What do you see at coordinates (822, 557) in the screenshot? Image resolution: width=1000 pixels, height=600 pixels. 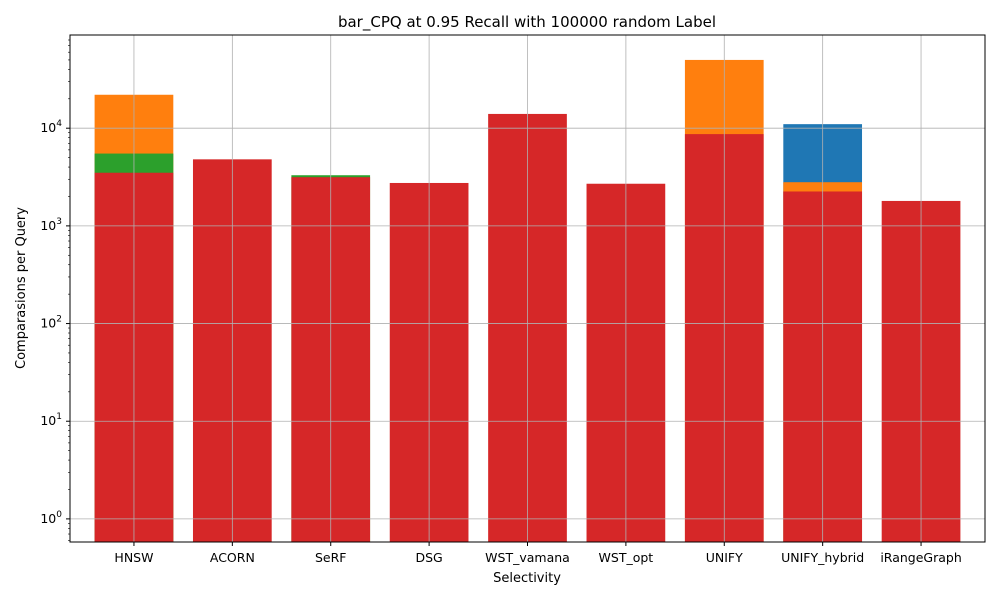 I see `x-tick-label: UNIFY_hybrid` at bounding box center [822, 557].